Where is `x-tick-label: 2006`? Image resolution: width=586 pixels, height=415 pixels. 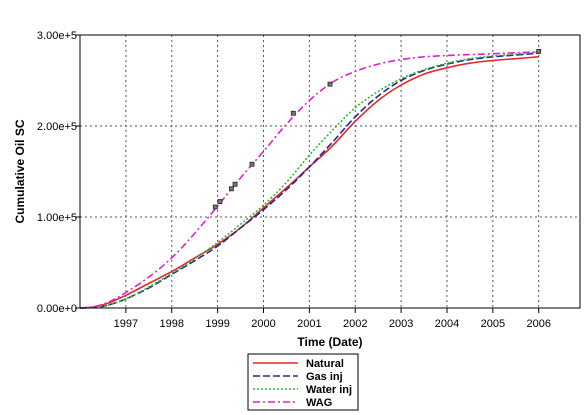
x-tick-label: 2006 is located at coordinates (538, 324).